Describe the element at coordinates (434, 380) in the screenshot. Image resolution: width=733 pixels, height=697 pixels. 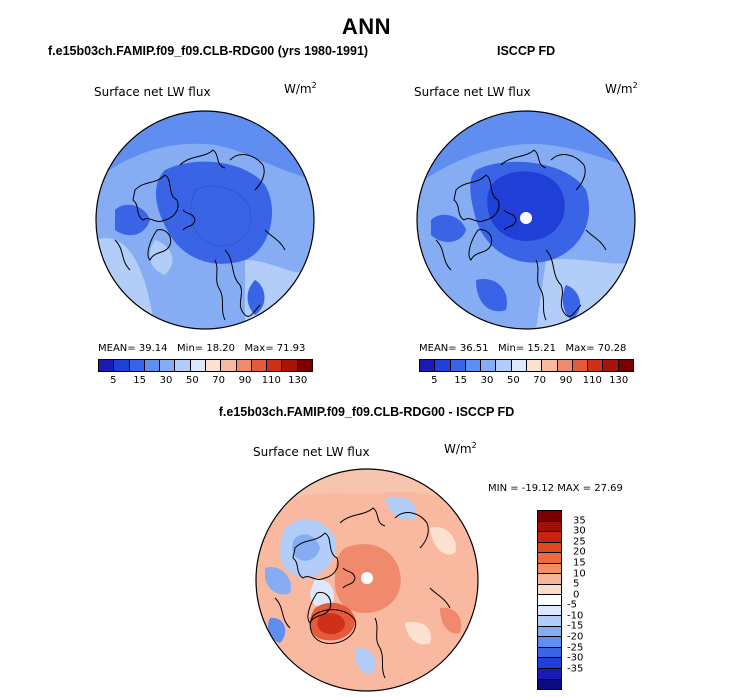
I see `right-colorbar-tick-label: 5` at that location.